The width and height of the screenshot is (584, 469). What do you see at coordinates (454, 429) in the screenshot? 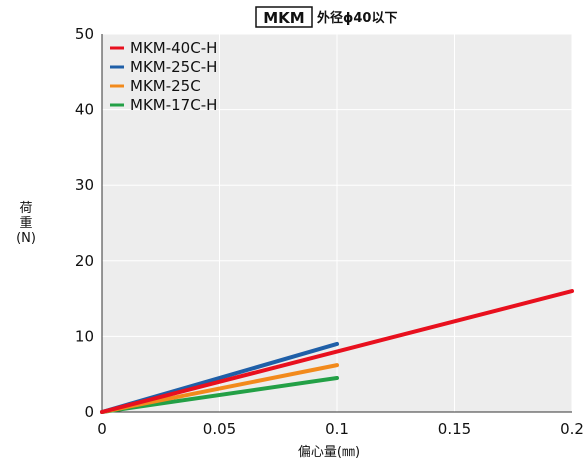
I see `x-tick-label: 0.15` at bounding box center [454, 429].